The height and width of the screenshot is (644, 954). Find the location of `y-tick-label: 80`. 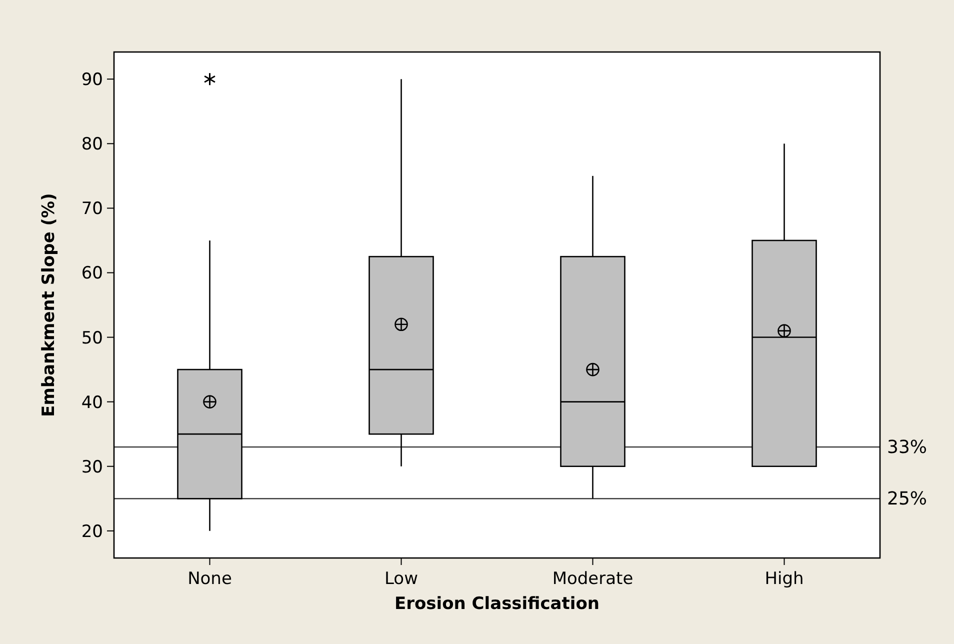

y-tick-label: 80 is located at coordinates (92, 144).